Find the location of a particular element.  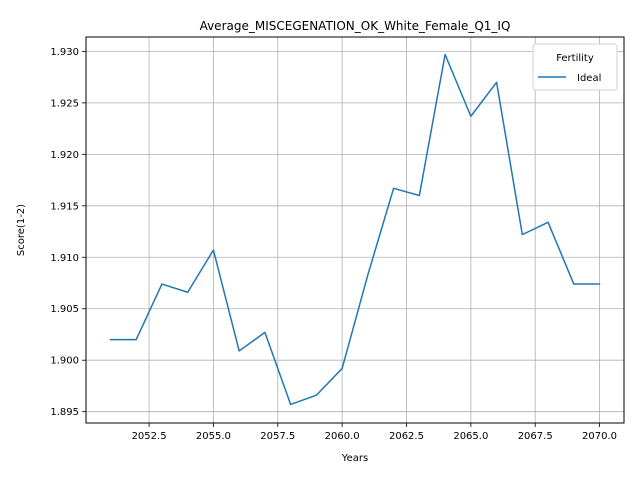

x-tick-label: 2067.5 is located at coordinates (535, 436).